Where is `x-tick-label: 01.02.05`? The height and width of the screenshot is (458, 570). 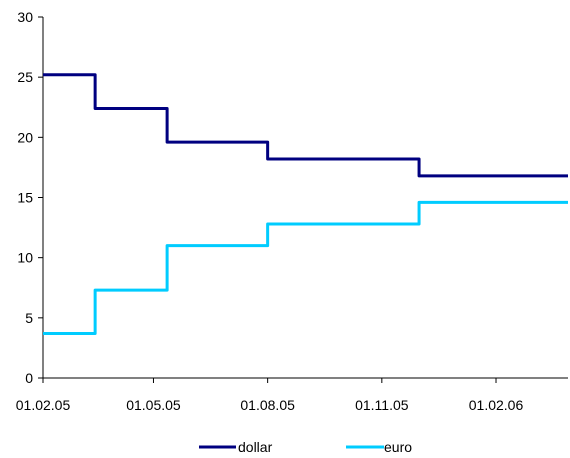 x-tick-label: 01.02.05 is located at coordinates (43, 405).